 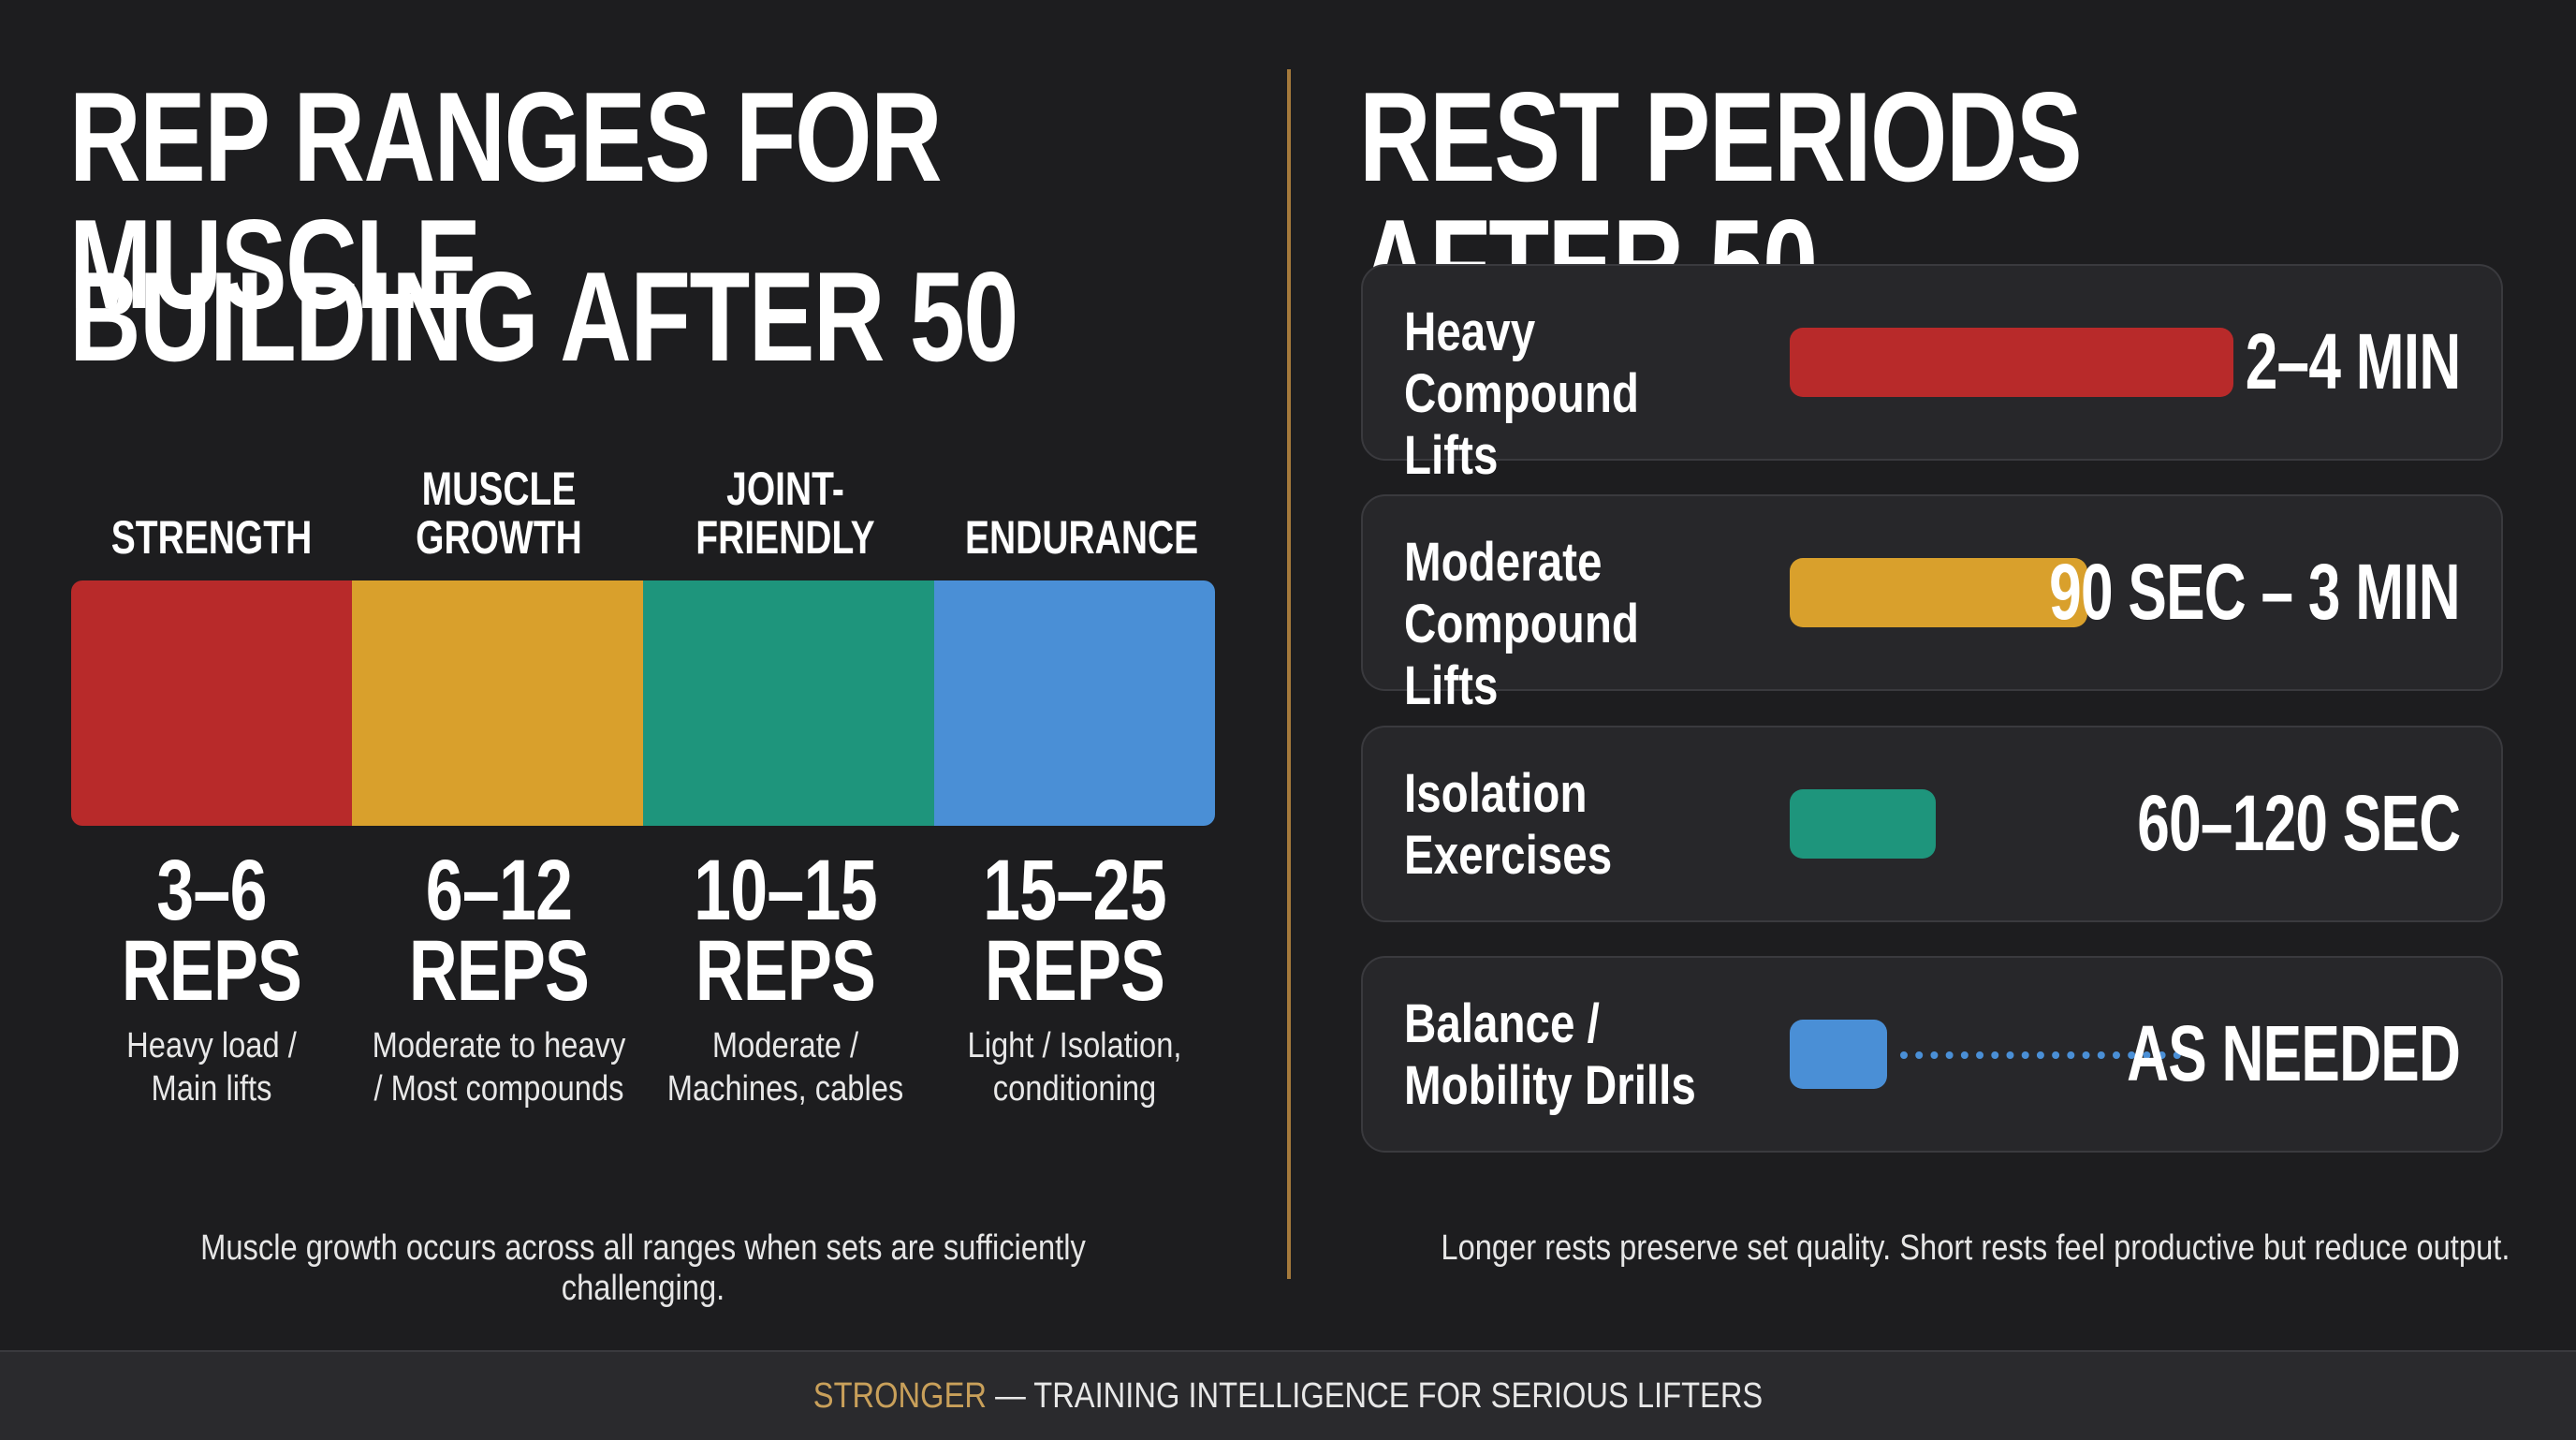 I want to click on rep-ranges-title: REP RANGES FOR MUSCLE BUILDING AFTER 50, so click(x=616, y=253).